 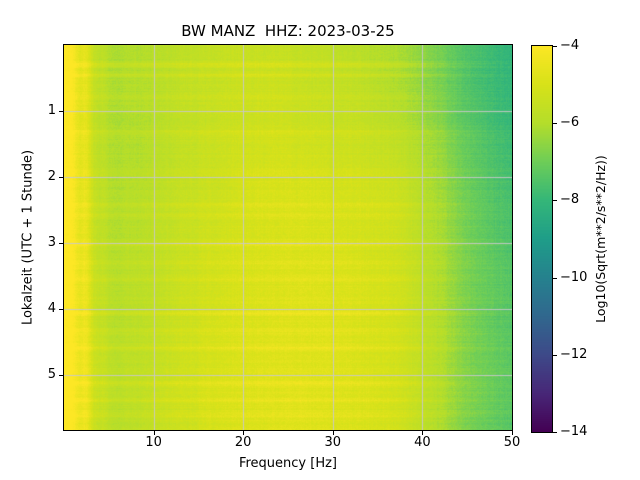 I want to click on y-tick-label: 1, so click(x=51, y=110).